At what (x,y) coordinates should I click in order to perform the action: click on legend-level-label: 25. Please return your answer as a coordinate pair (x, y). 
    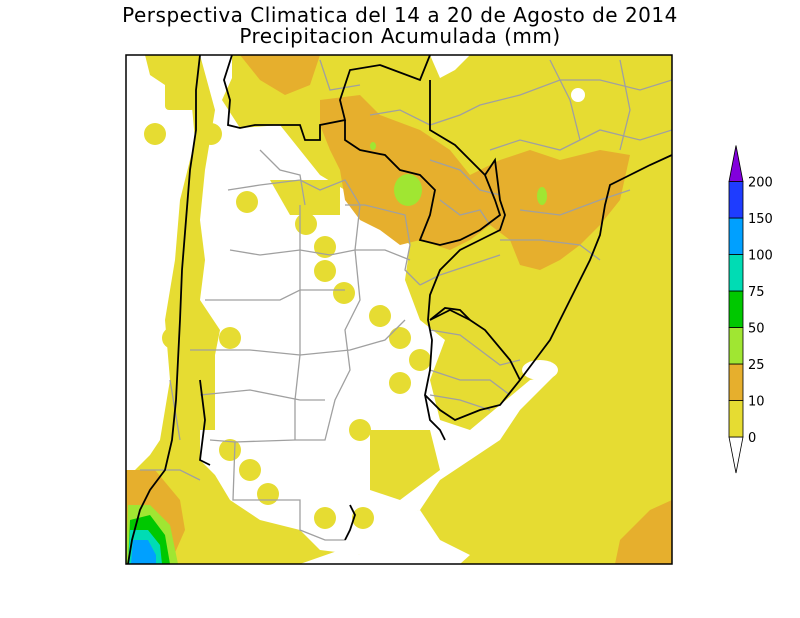
    Looking at the image, I should click on (756, 365).